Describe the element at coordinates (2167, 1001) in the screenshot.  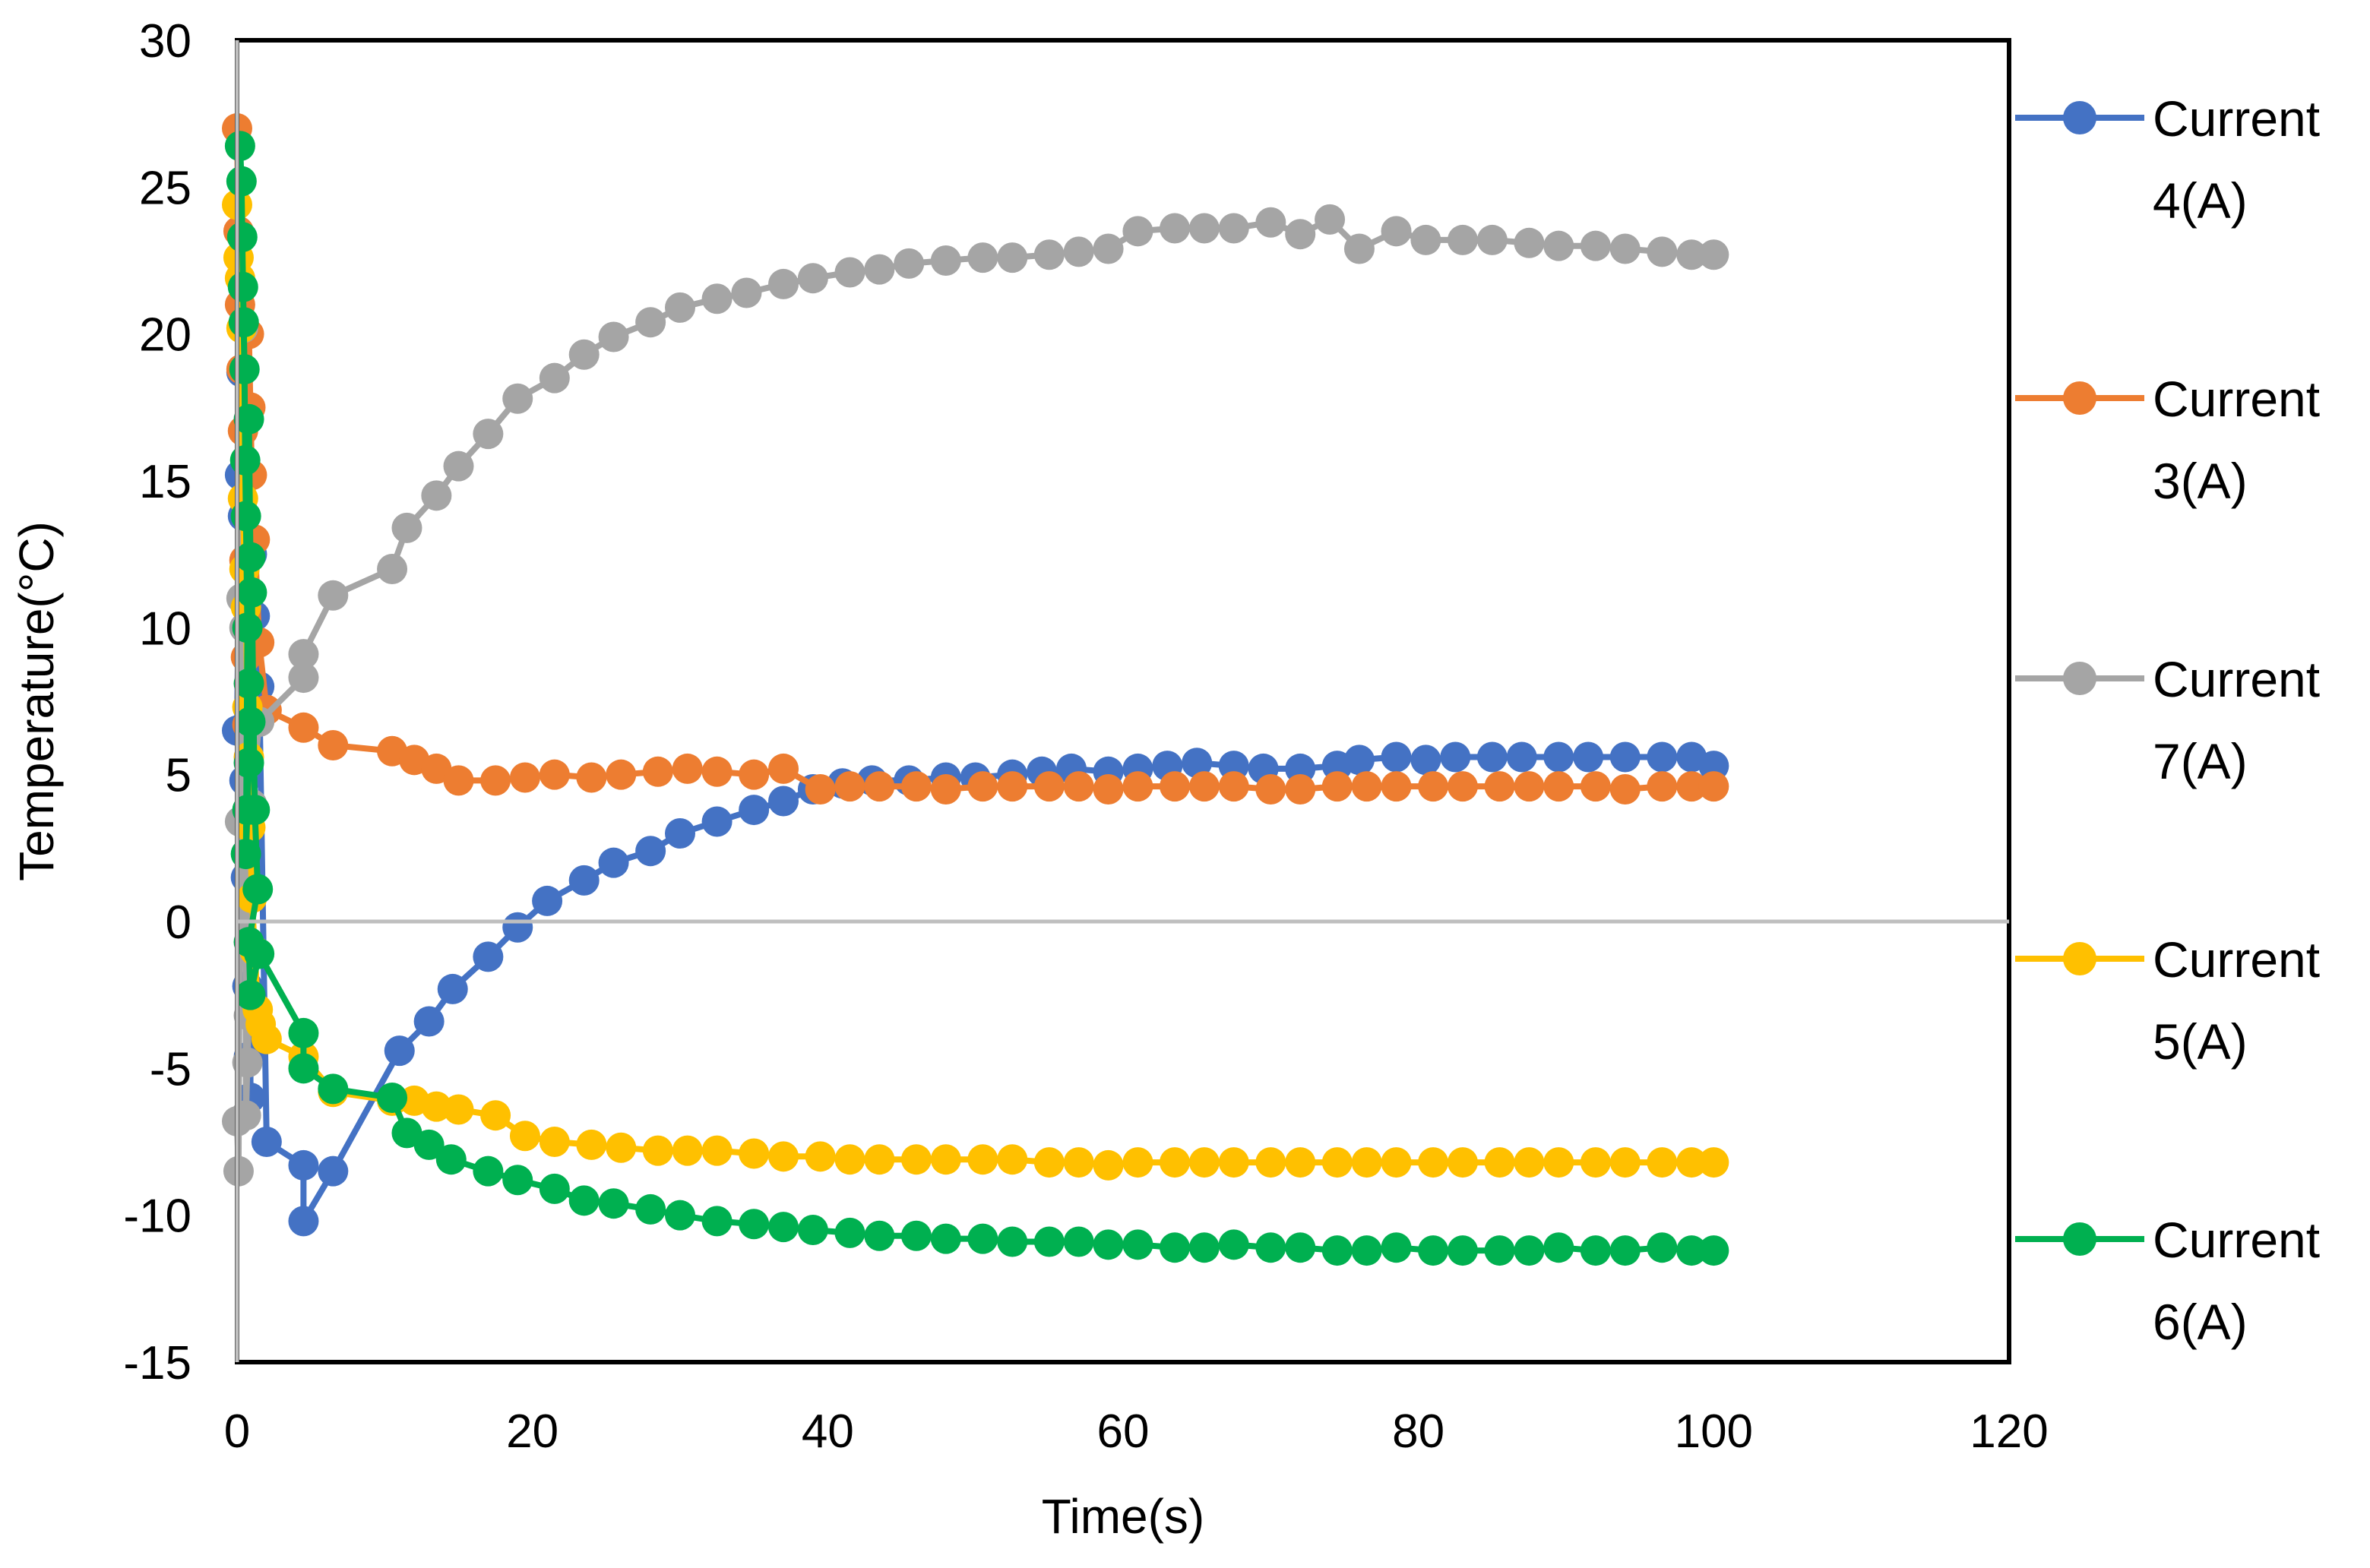
I see `legend-entry: Current 5(A)` at that location.